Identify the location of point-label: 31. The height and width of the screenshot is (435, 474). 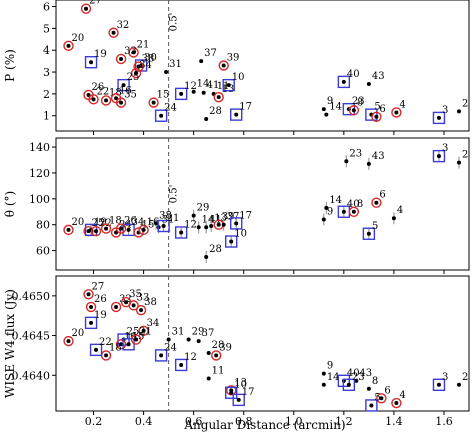
(168, 219).